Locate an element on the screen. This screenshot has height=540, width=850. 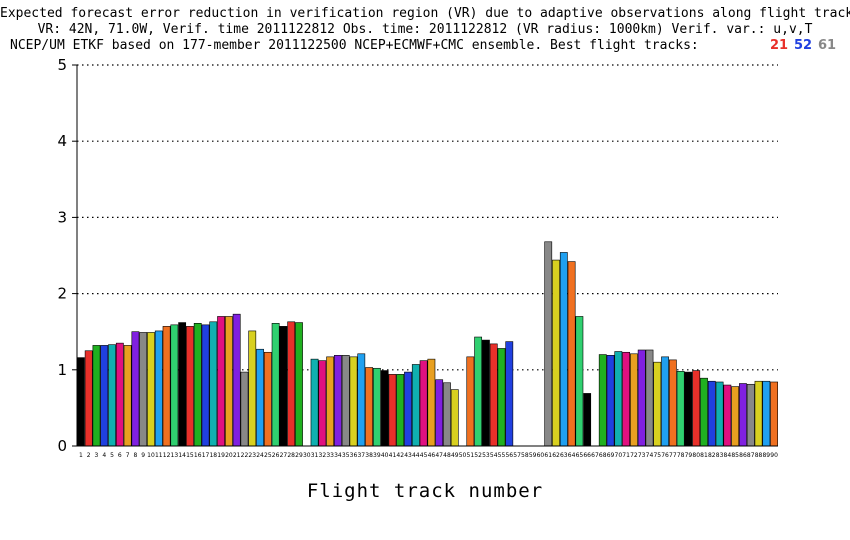
x-tick-label-78: 78 is located at coordinates (681, 455).